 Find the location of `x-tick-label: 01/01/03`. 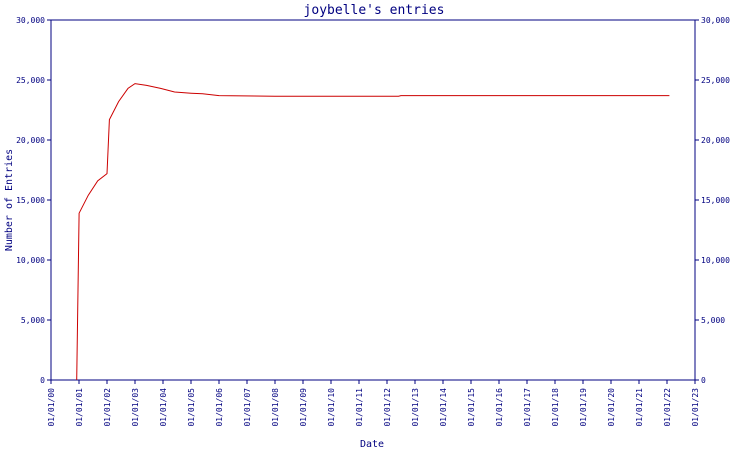

x-tick-label: 01/01/03 is located at coordinates (135, 407).